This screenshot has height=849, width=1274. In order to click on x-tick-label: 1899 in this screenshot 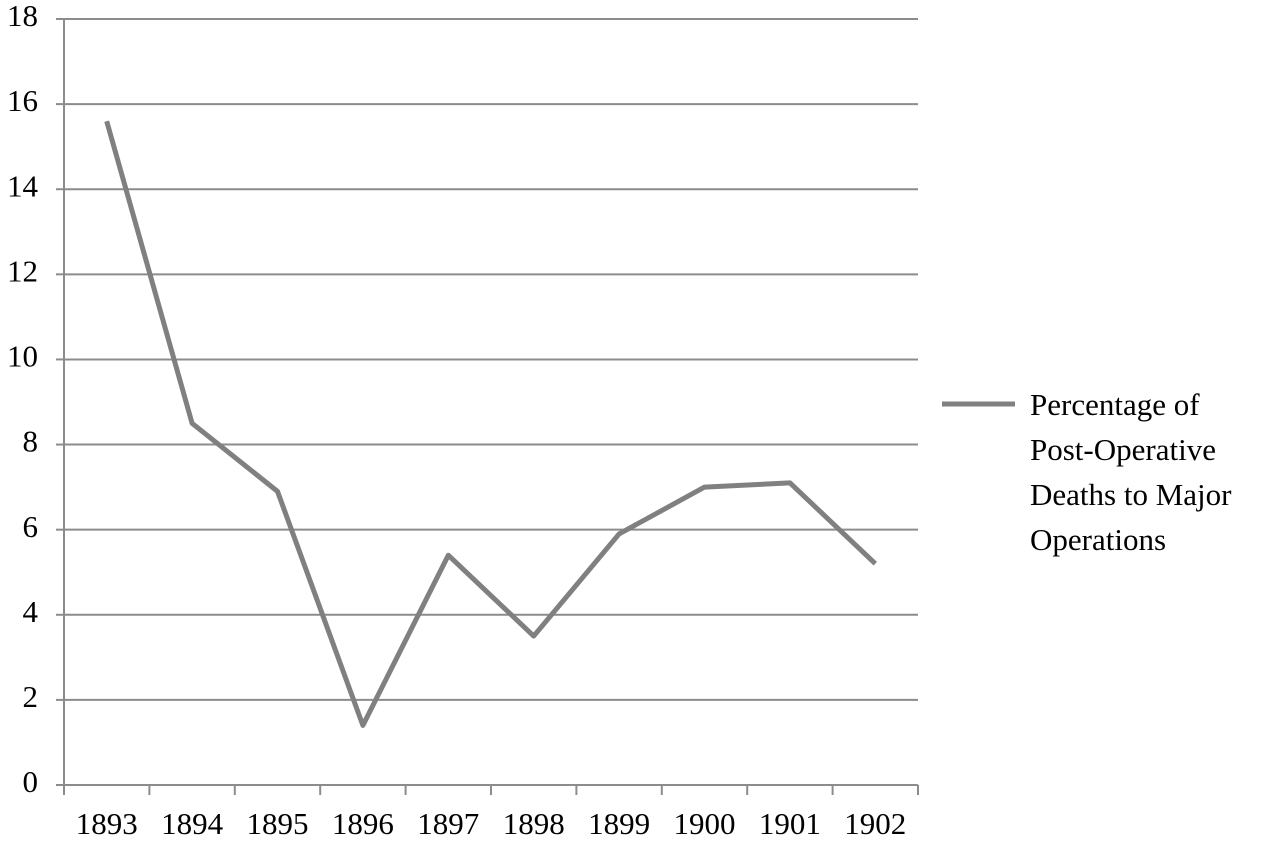, I will do `click(619, 823)`.